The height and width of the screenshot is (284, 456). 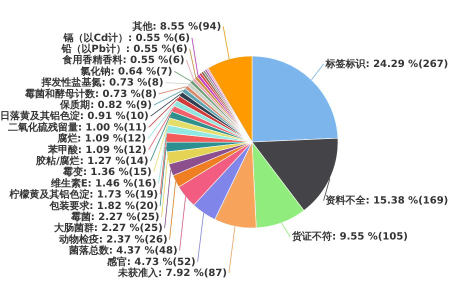 What do you see at coordinates (123, 250) in the screenshot?
I see `slice-label: 菌落总数: 4.37 %(48)` at bounding box center [123, 250].